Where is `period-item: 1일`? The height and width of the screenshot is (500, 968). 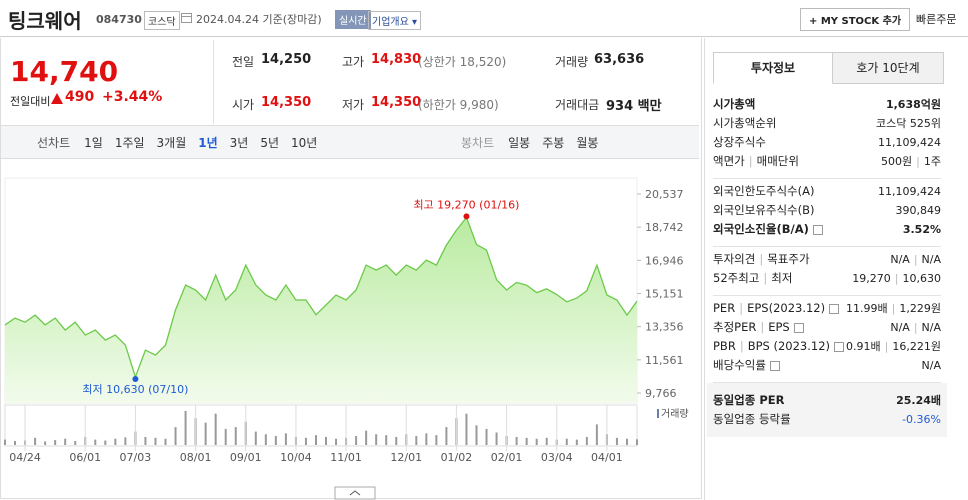
period-item: 1일 is located at coordinates (93, 143).